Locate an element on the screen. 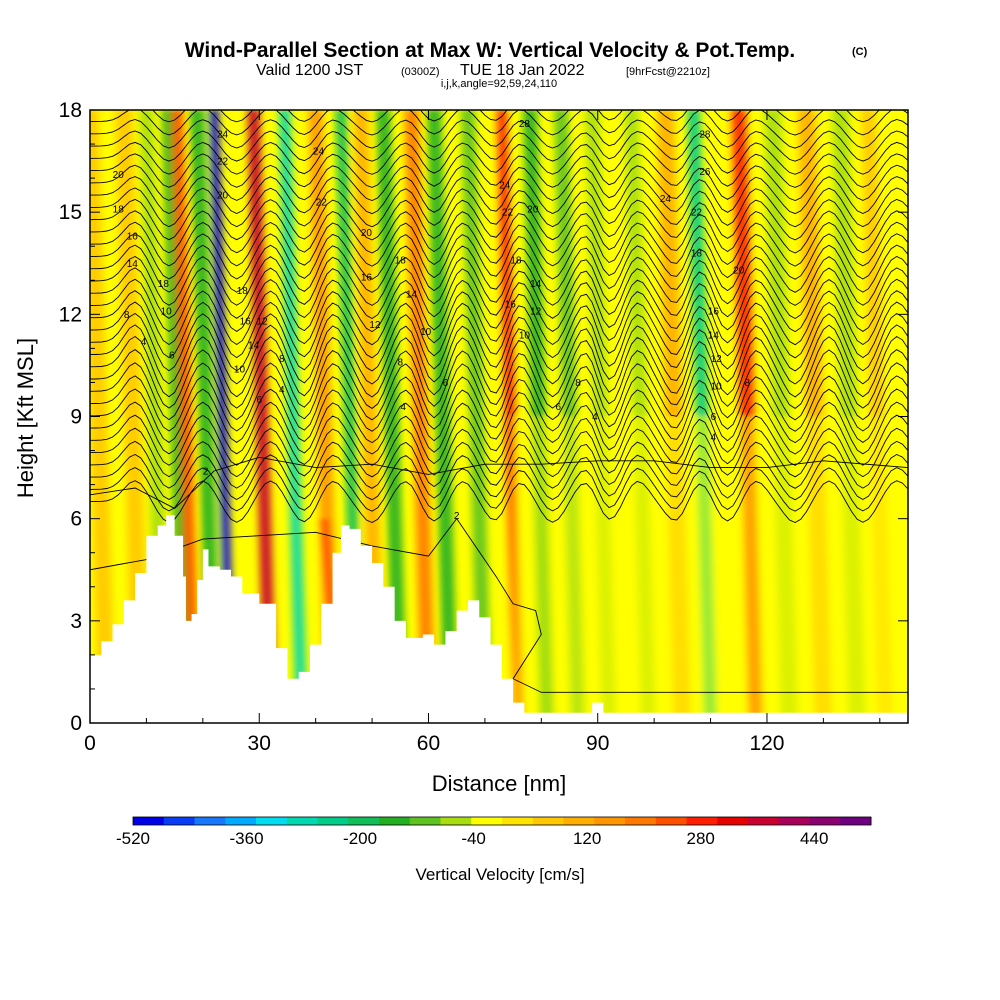 The image size is (1000, 1000). contour-label-41: 6 is located at coordinates (558, 407).